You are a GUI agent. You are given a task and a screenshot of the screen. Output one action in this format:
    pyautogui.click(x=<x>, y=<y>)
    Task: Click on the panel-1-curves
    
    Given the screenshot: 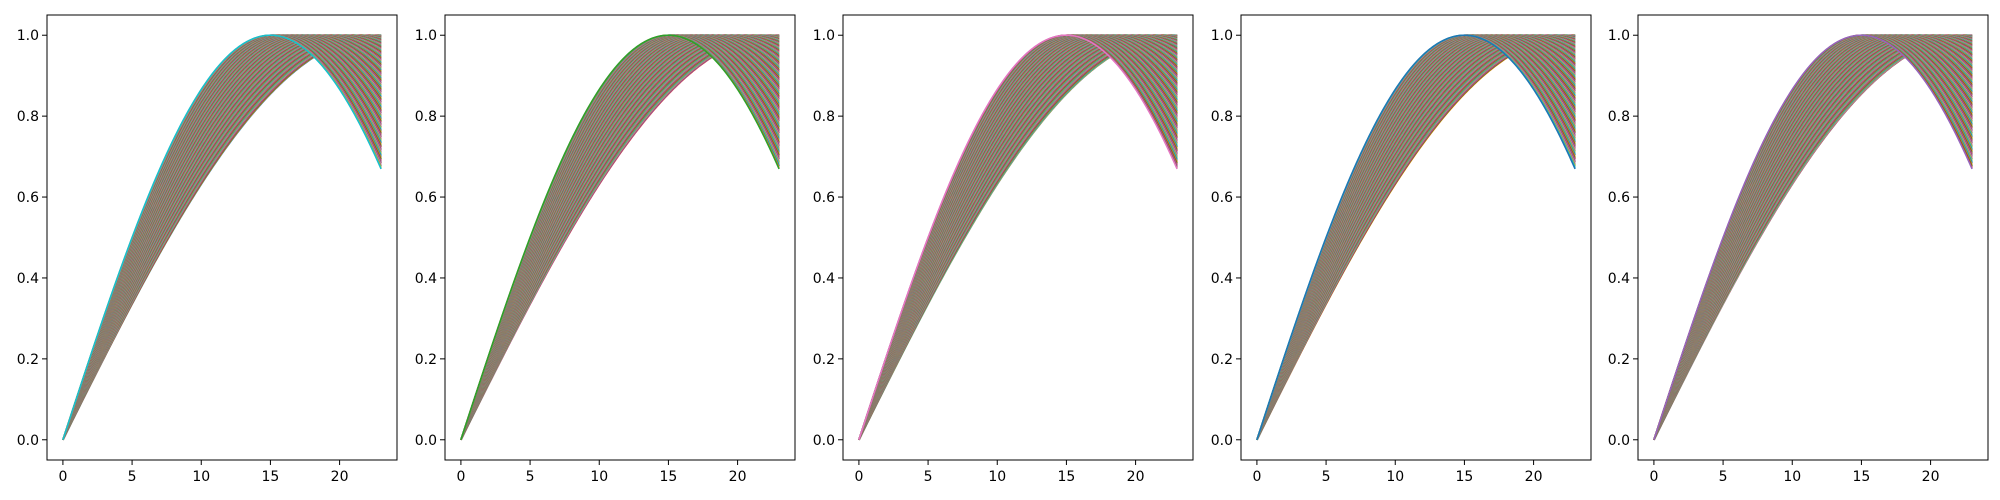 What is the action you would take?
    pyautogui.click(x=222, y=237)
    